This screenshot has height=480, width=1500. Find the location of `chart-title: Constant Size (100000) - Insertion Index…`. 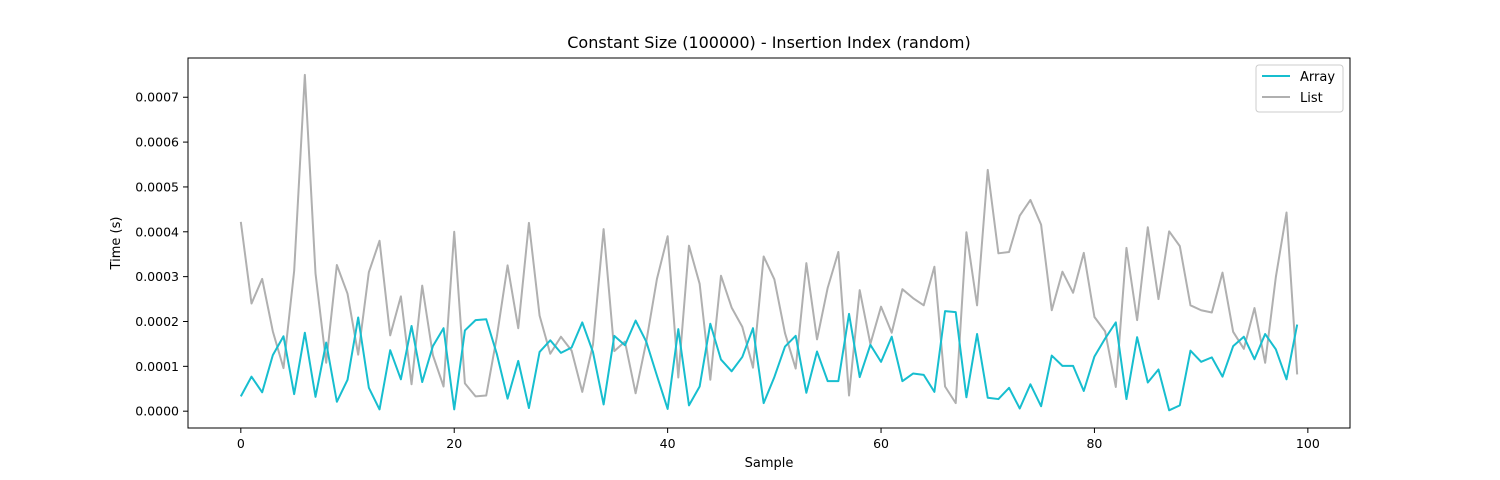

chart-title: Constant Size (100000) - Insertion Index… is located at coordinates (768, 42).